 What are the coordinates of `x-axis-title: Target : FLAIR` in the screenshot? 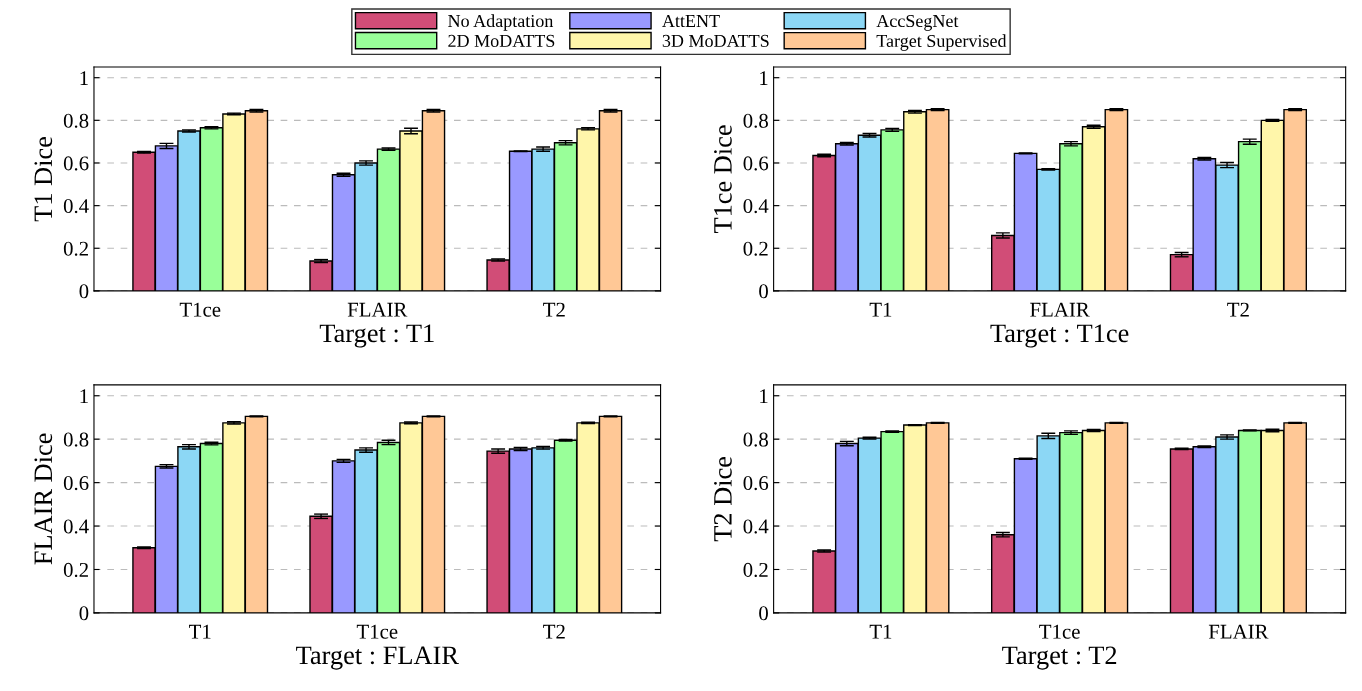 It's located at (377, 658).